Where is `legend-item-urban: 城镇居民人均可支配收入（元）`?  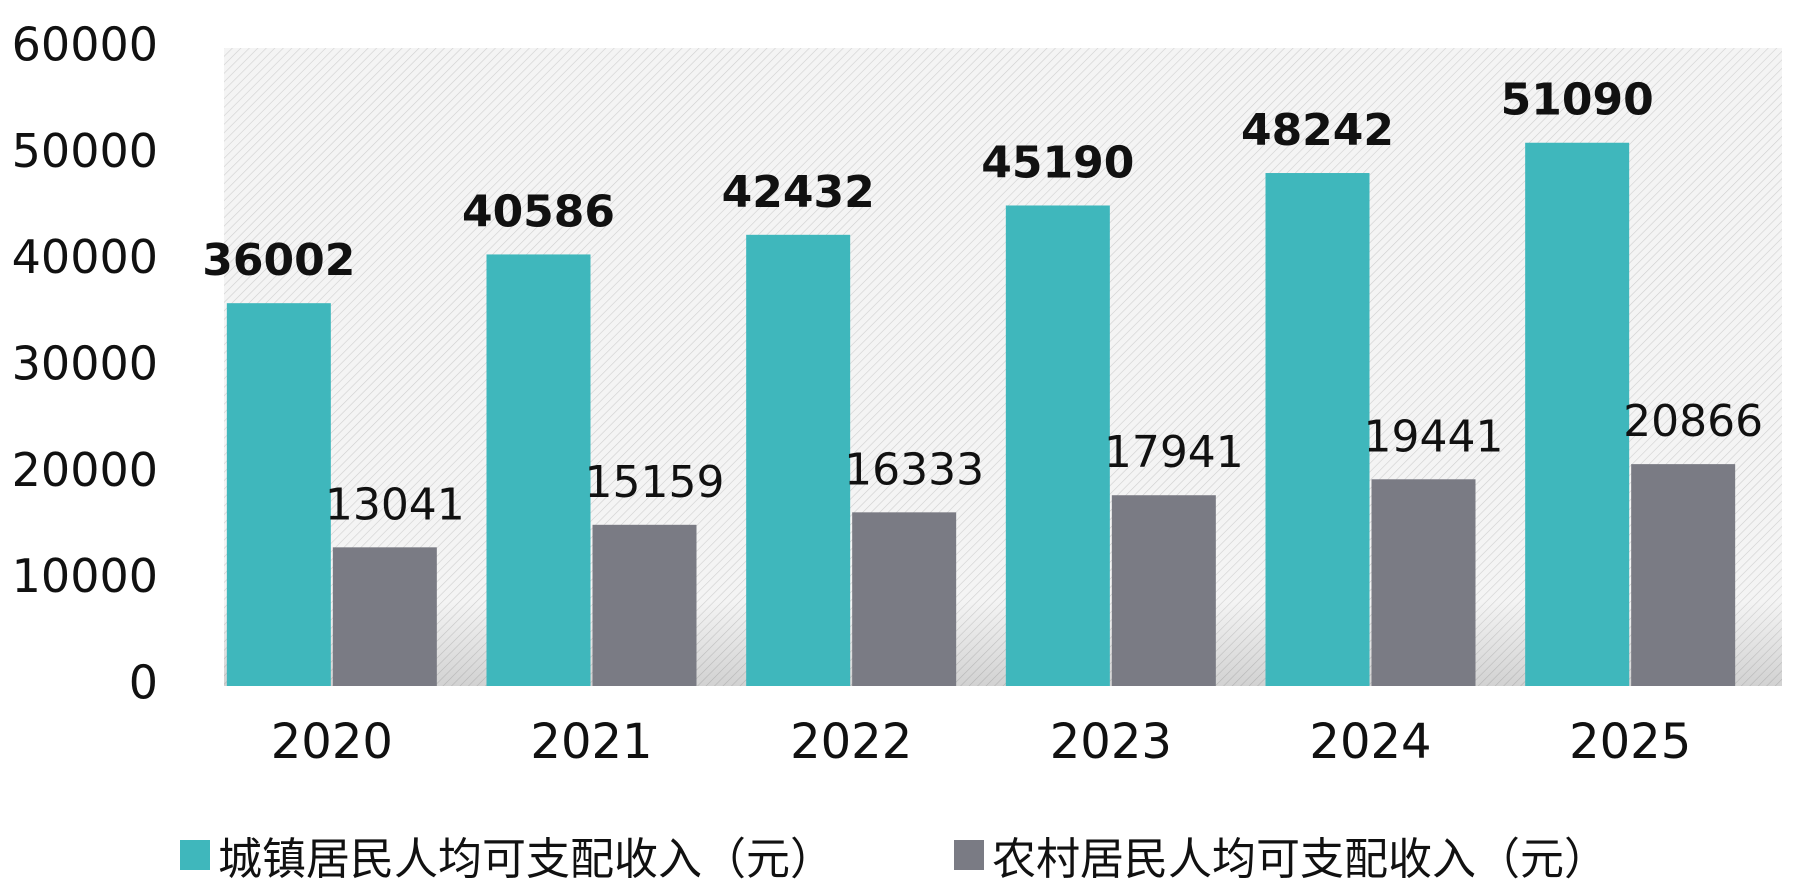
legend-item-urban: 城镇居民人均可支配收入（元） is located at coordinates (507, 855).